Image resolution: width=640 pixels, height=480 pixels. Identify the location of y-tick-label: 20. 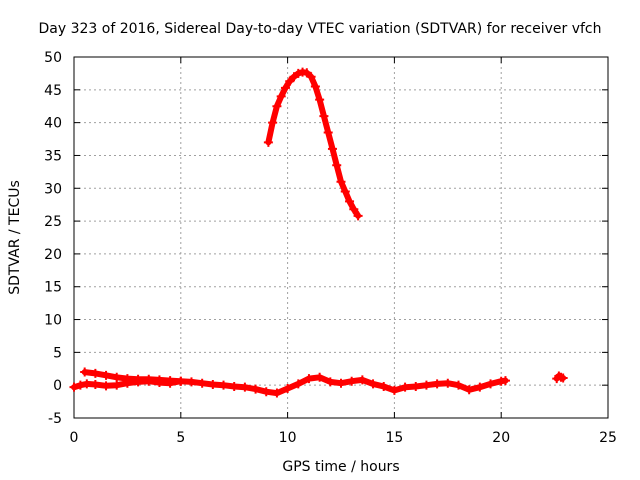
(53, 255).